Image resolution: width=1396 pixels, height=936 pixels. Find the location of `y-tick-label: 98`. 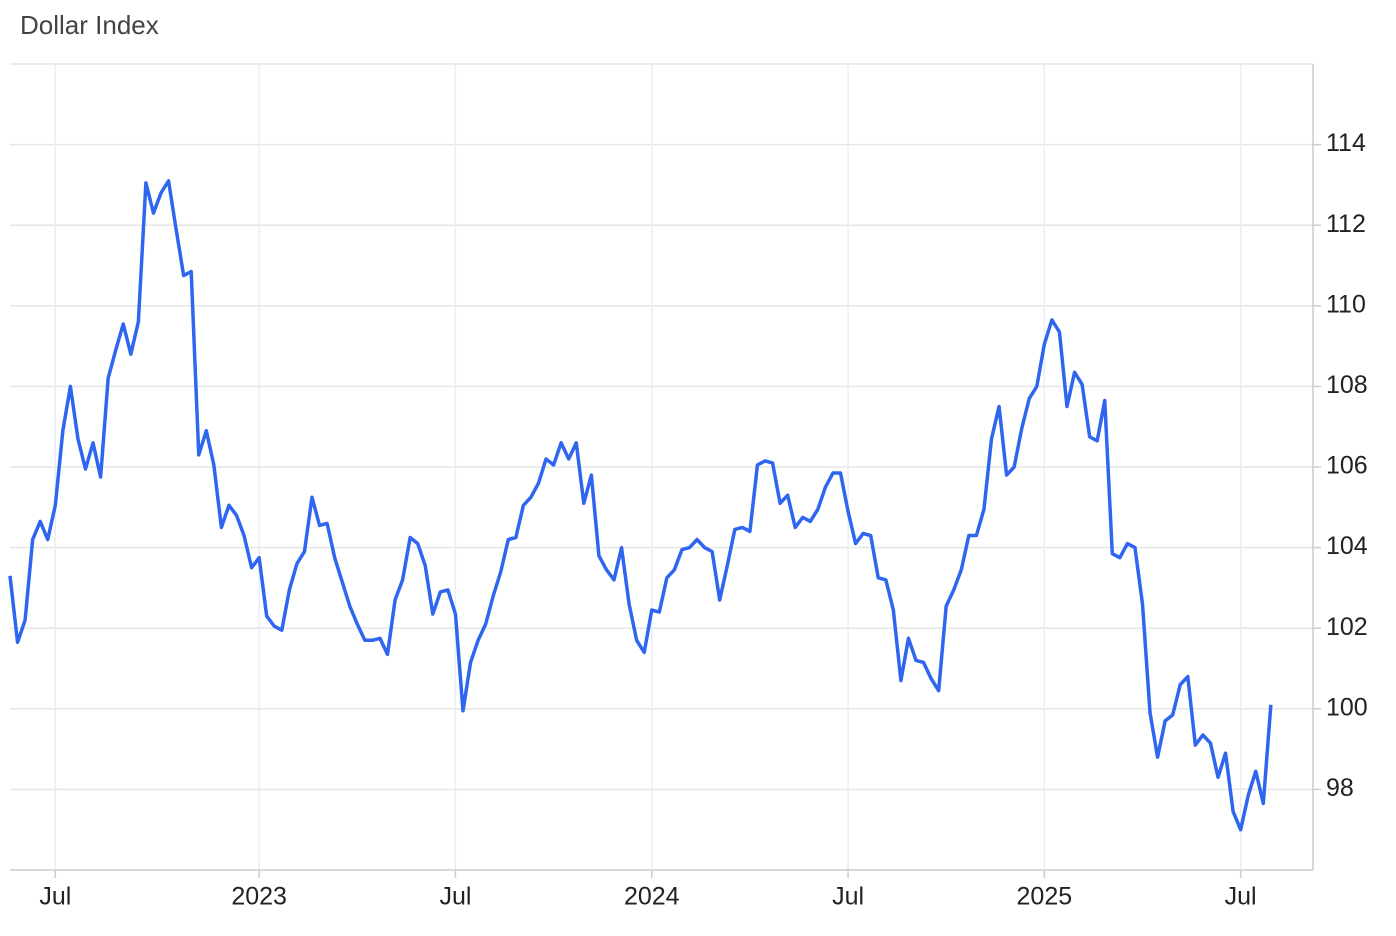

y-tick-label: 98 is located at coordinates (1340, 788).